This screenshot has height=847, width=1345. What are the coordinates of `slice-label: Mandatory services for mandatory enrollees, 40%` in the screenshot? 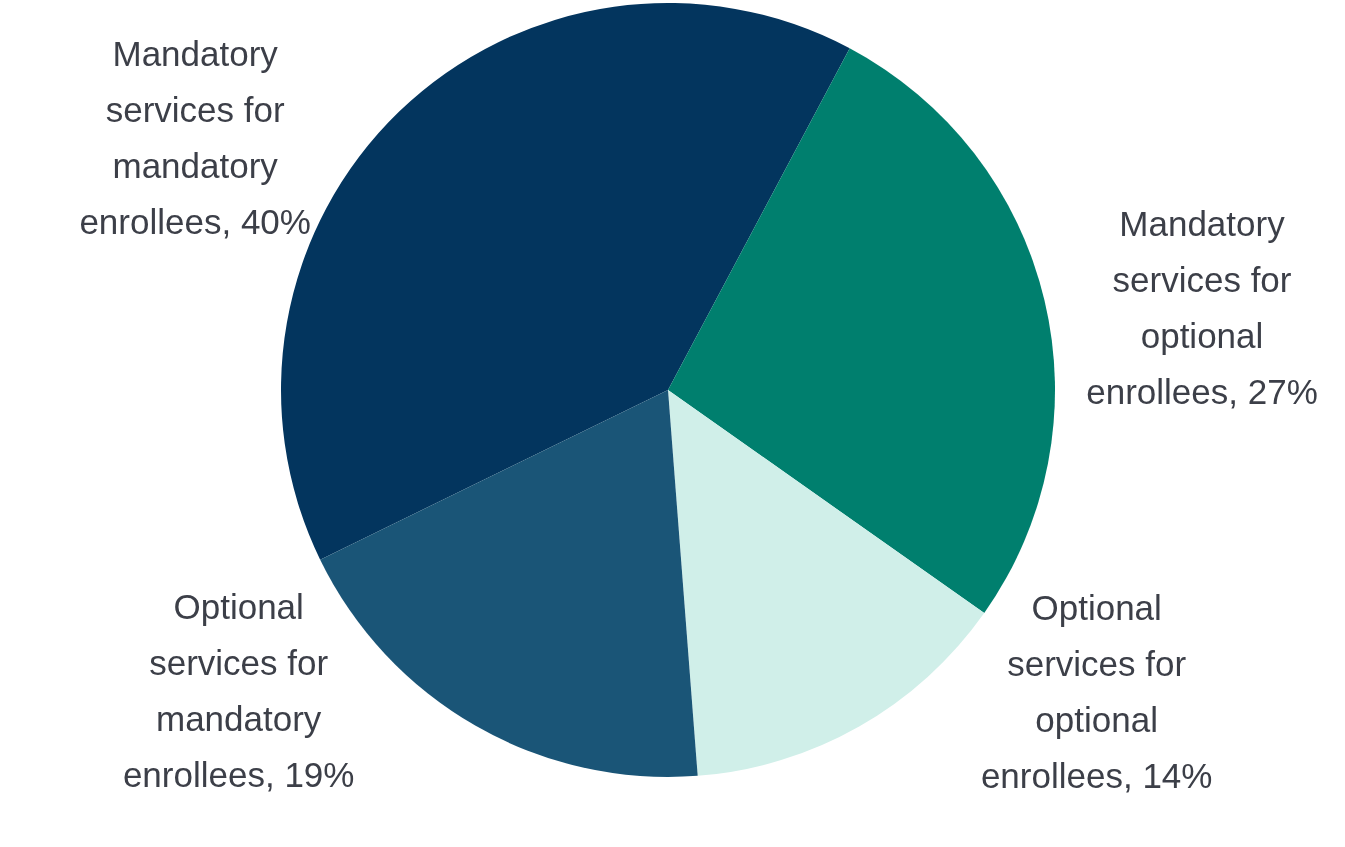 It's located at (195, 138).